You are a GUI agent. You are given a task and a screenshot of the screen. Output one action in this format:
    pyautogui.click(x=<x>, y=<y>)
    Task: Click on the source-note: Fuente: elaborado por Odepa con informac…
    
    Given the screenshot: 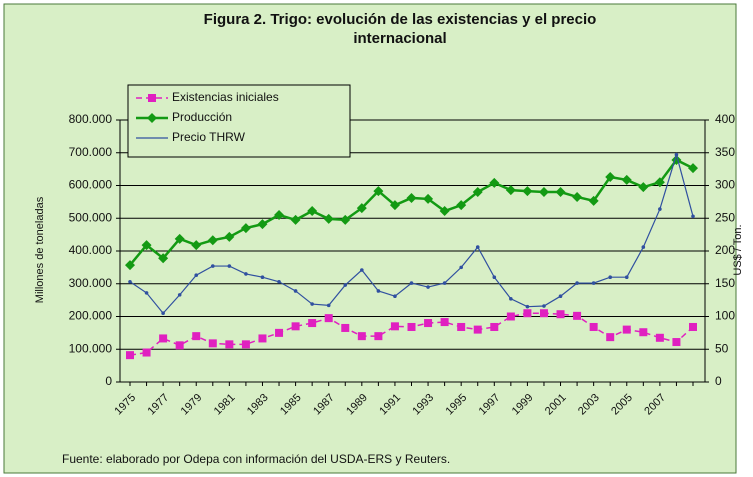 What is the action you would take?
    pyautogui.click(x=256, y=459)
    